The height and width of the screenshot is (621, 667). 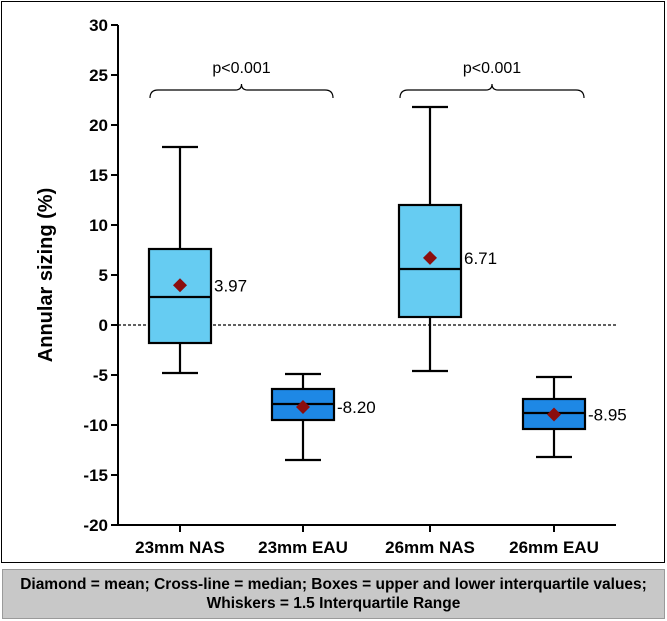 What do you see at coordinates (323, 417) in the screenshot?
I see `box-2: -8.20` at bounding box center [323, 417].